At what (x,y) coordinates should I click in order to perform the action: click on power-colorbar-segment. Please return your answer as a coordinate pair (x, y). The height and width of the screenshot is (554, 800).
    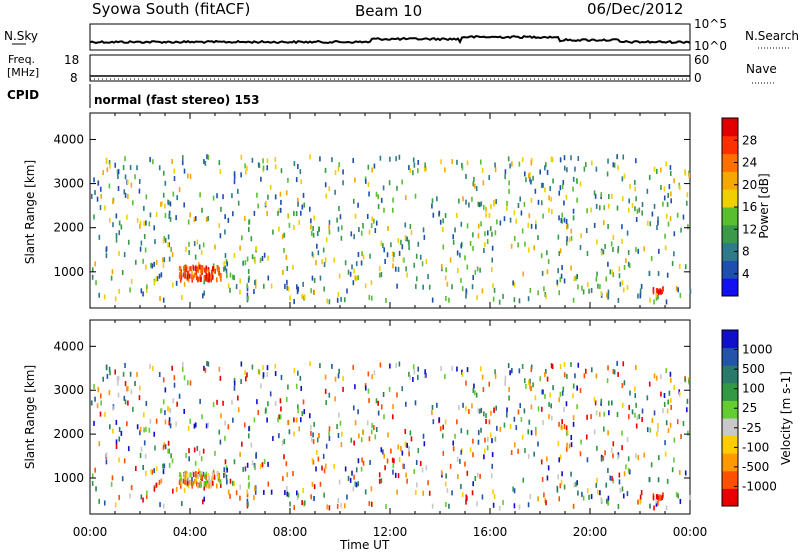
    Looking at the image, I should click on (730, 198).